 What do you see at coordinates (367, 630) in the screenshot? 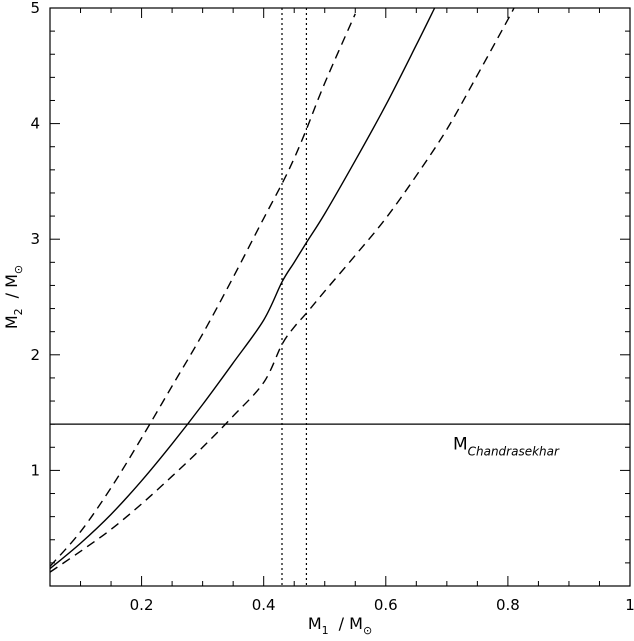
I see `x-axis-label-sun: ⊙` at bounding box center [367, 630].